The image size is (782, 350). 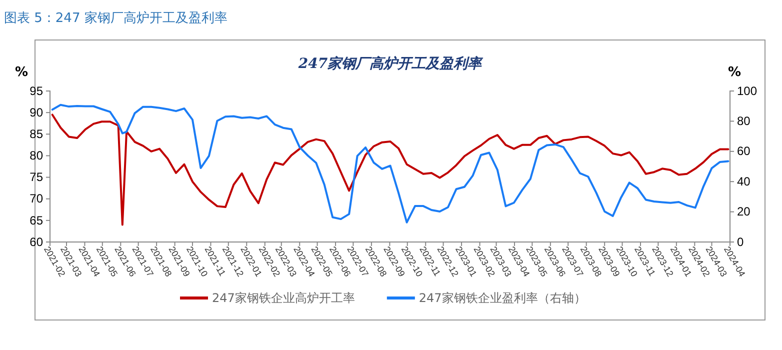 What do you see at coordinates (37, 241) in the screenshot?
I see `y-tick-label: 60` at bounding box center [37, 241].